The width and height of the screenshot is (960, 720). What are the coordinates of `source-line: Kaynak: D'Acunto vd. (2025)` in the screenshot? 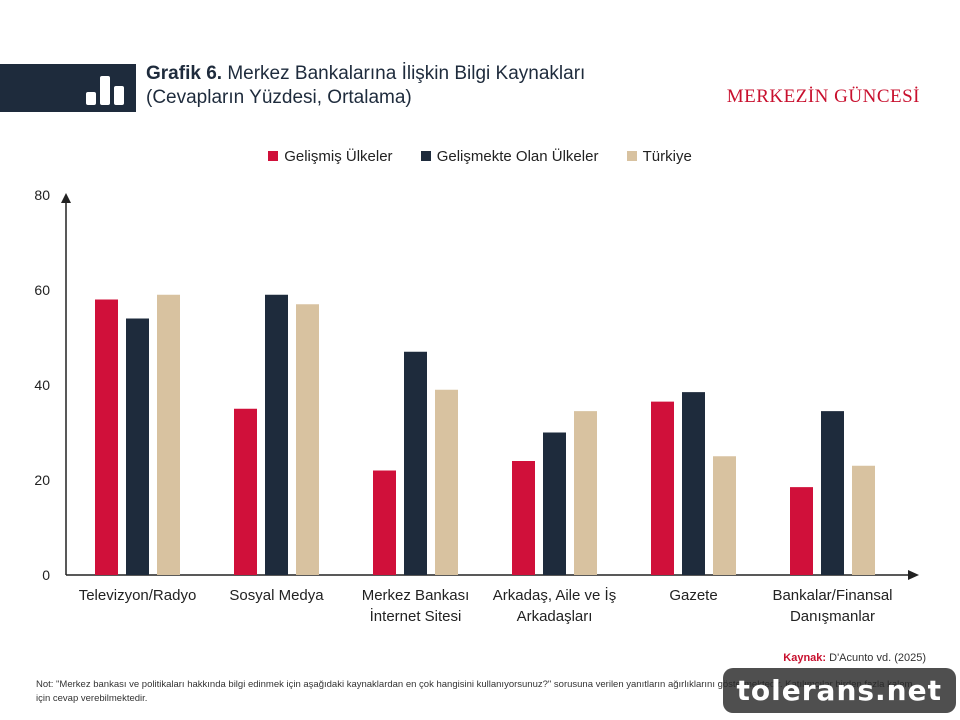 It's located at (854, 658).